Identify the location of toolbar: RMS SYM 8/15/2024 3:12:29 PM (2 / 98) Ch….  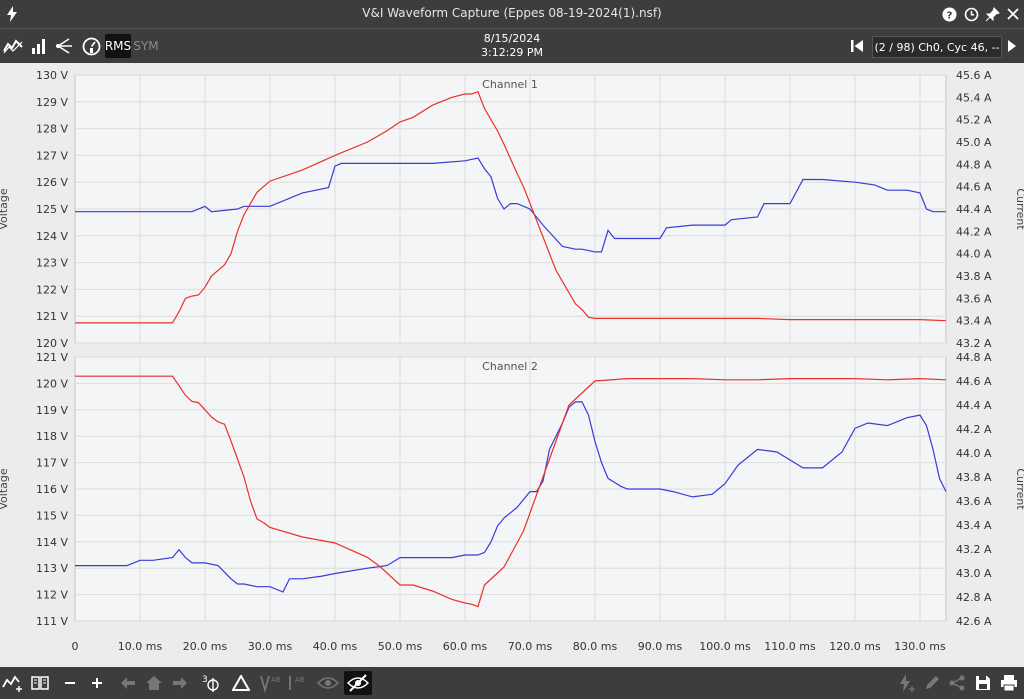
(512, 46).